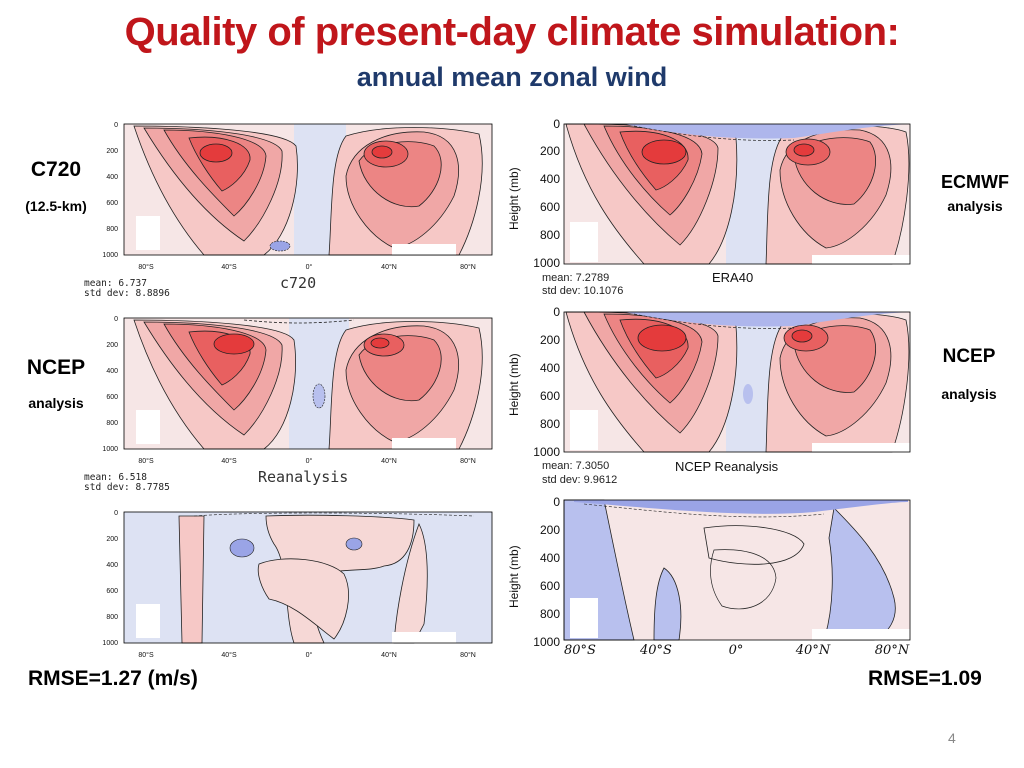 The image size is (1024, 768). I want to click on ytick-400: 400, so click(112, 177).